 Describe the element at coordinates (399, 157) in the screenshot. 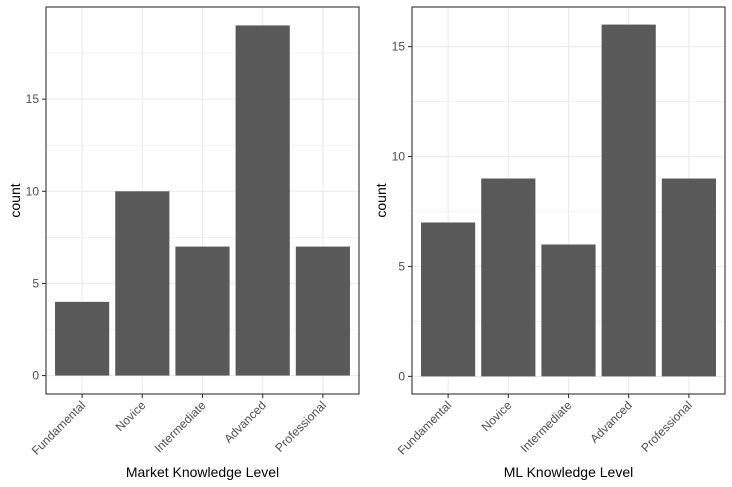

I see `ml-y-tick-label: 10` at that location.